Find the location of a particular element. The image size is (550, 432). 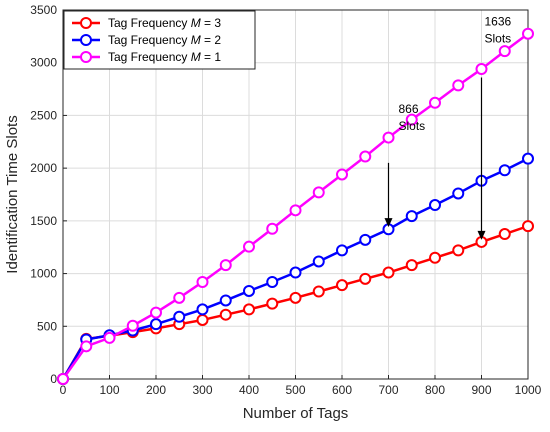

y-tick-label: 3000 is located at coordinates (43, 63).